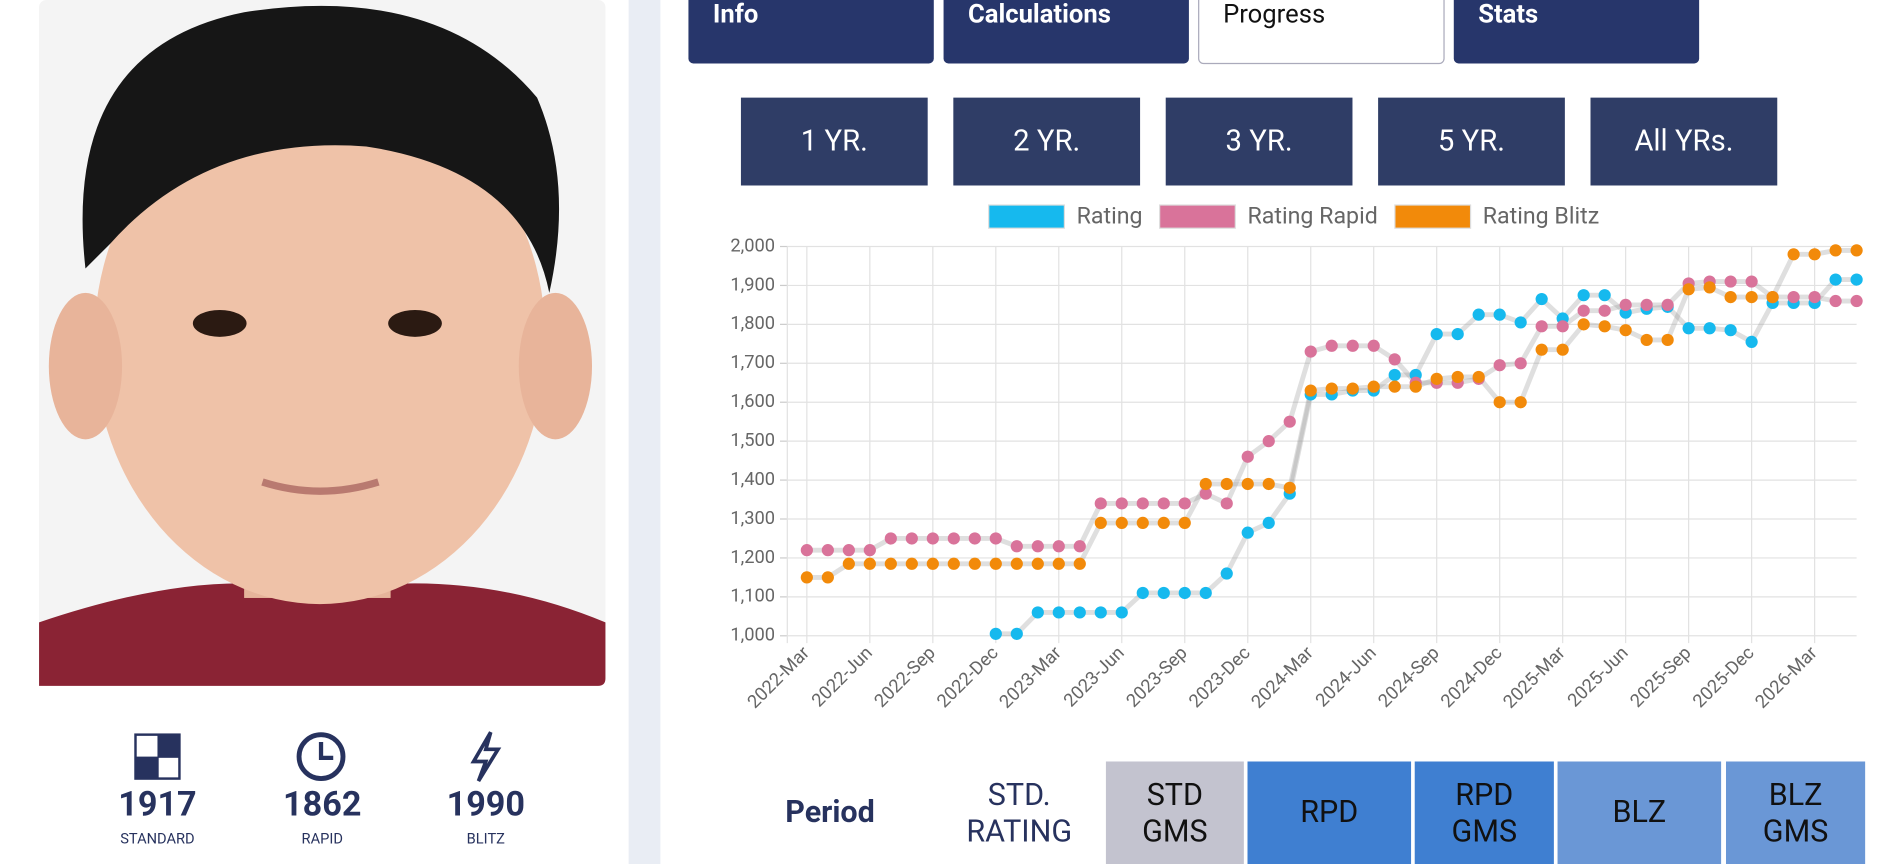 This screenshot has width=1892, height=864. I want to click on x-tick-label: 2022-Mar, so click(779, 678).